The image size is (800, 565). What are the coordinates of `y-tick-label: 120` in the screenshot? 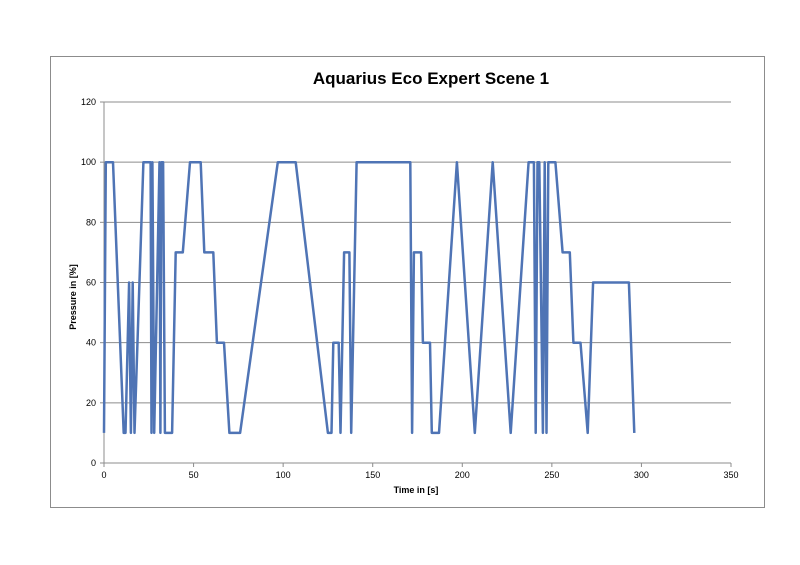 It's located at (88, 102).